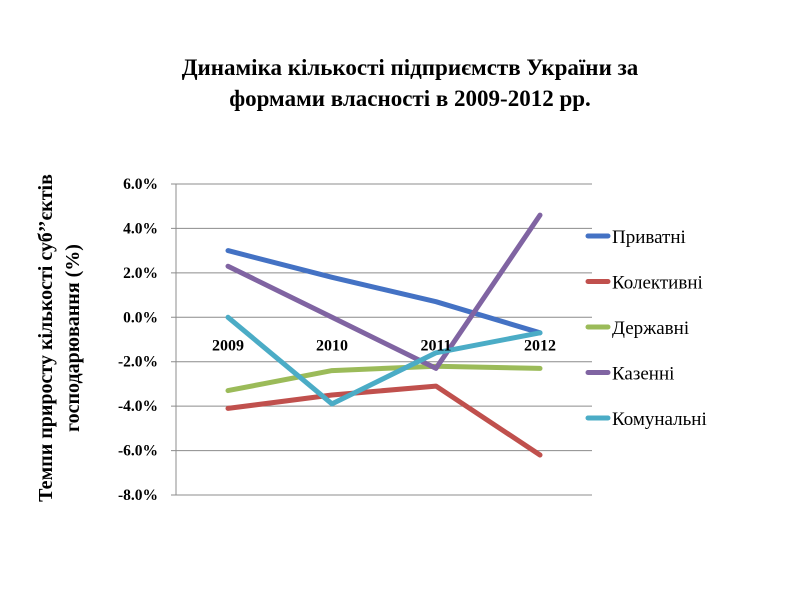 This screenshot has height=600, width=800. I want to click on y-tick-label: 4.0%, so click(140, 228).